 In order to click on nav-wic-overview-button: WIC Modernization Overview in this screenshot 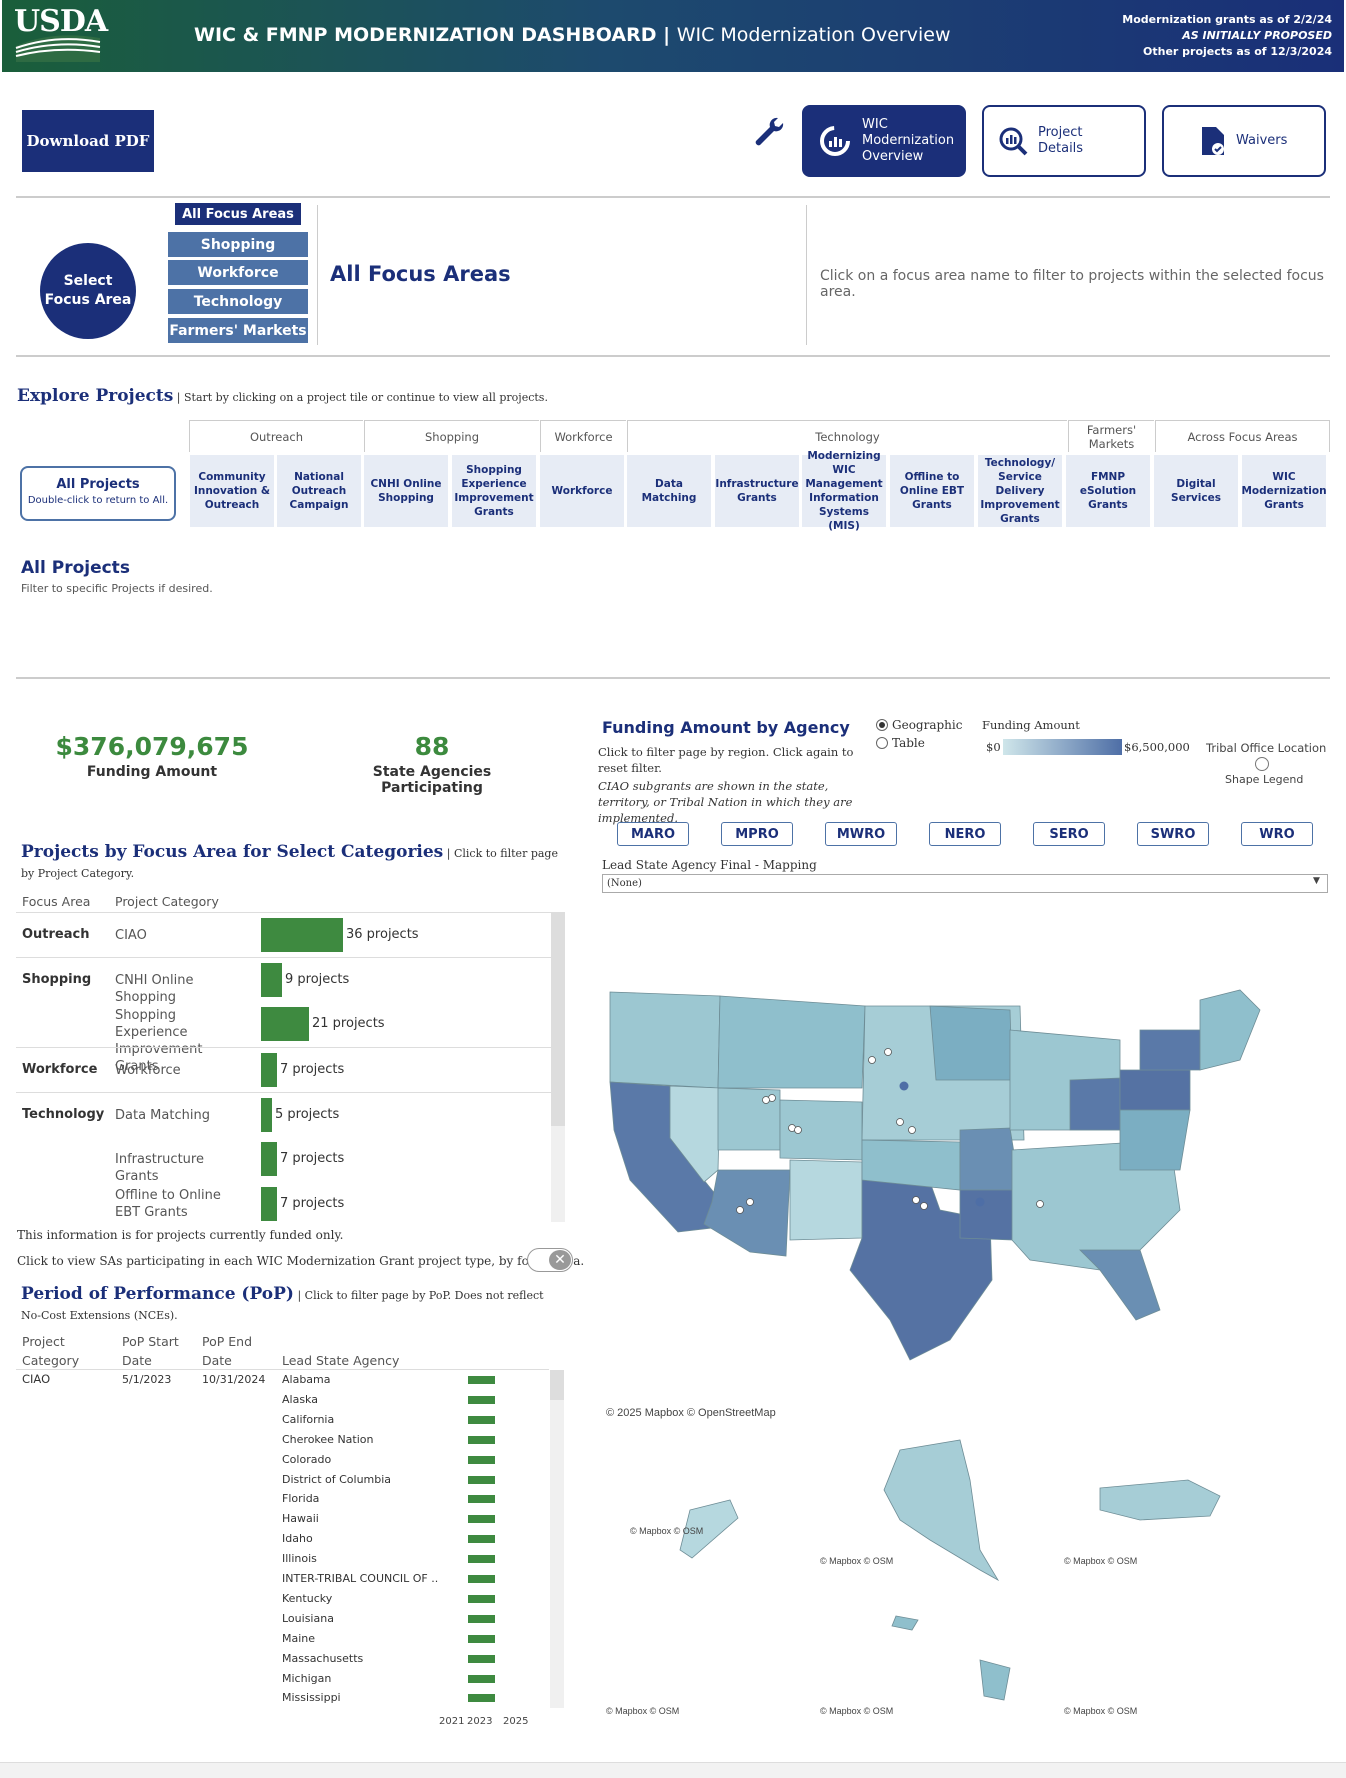, I will do `click(884, 141)`.